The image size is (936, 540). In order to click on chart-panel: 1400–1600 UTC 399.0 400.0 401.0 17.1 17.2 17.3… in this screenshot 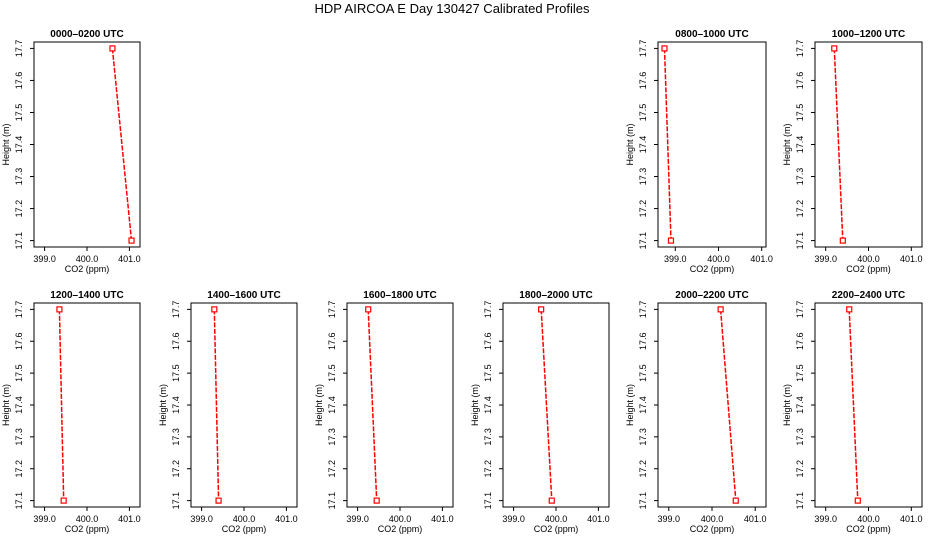, I will do `click(228, 412)`.